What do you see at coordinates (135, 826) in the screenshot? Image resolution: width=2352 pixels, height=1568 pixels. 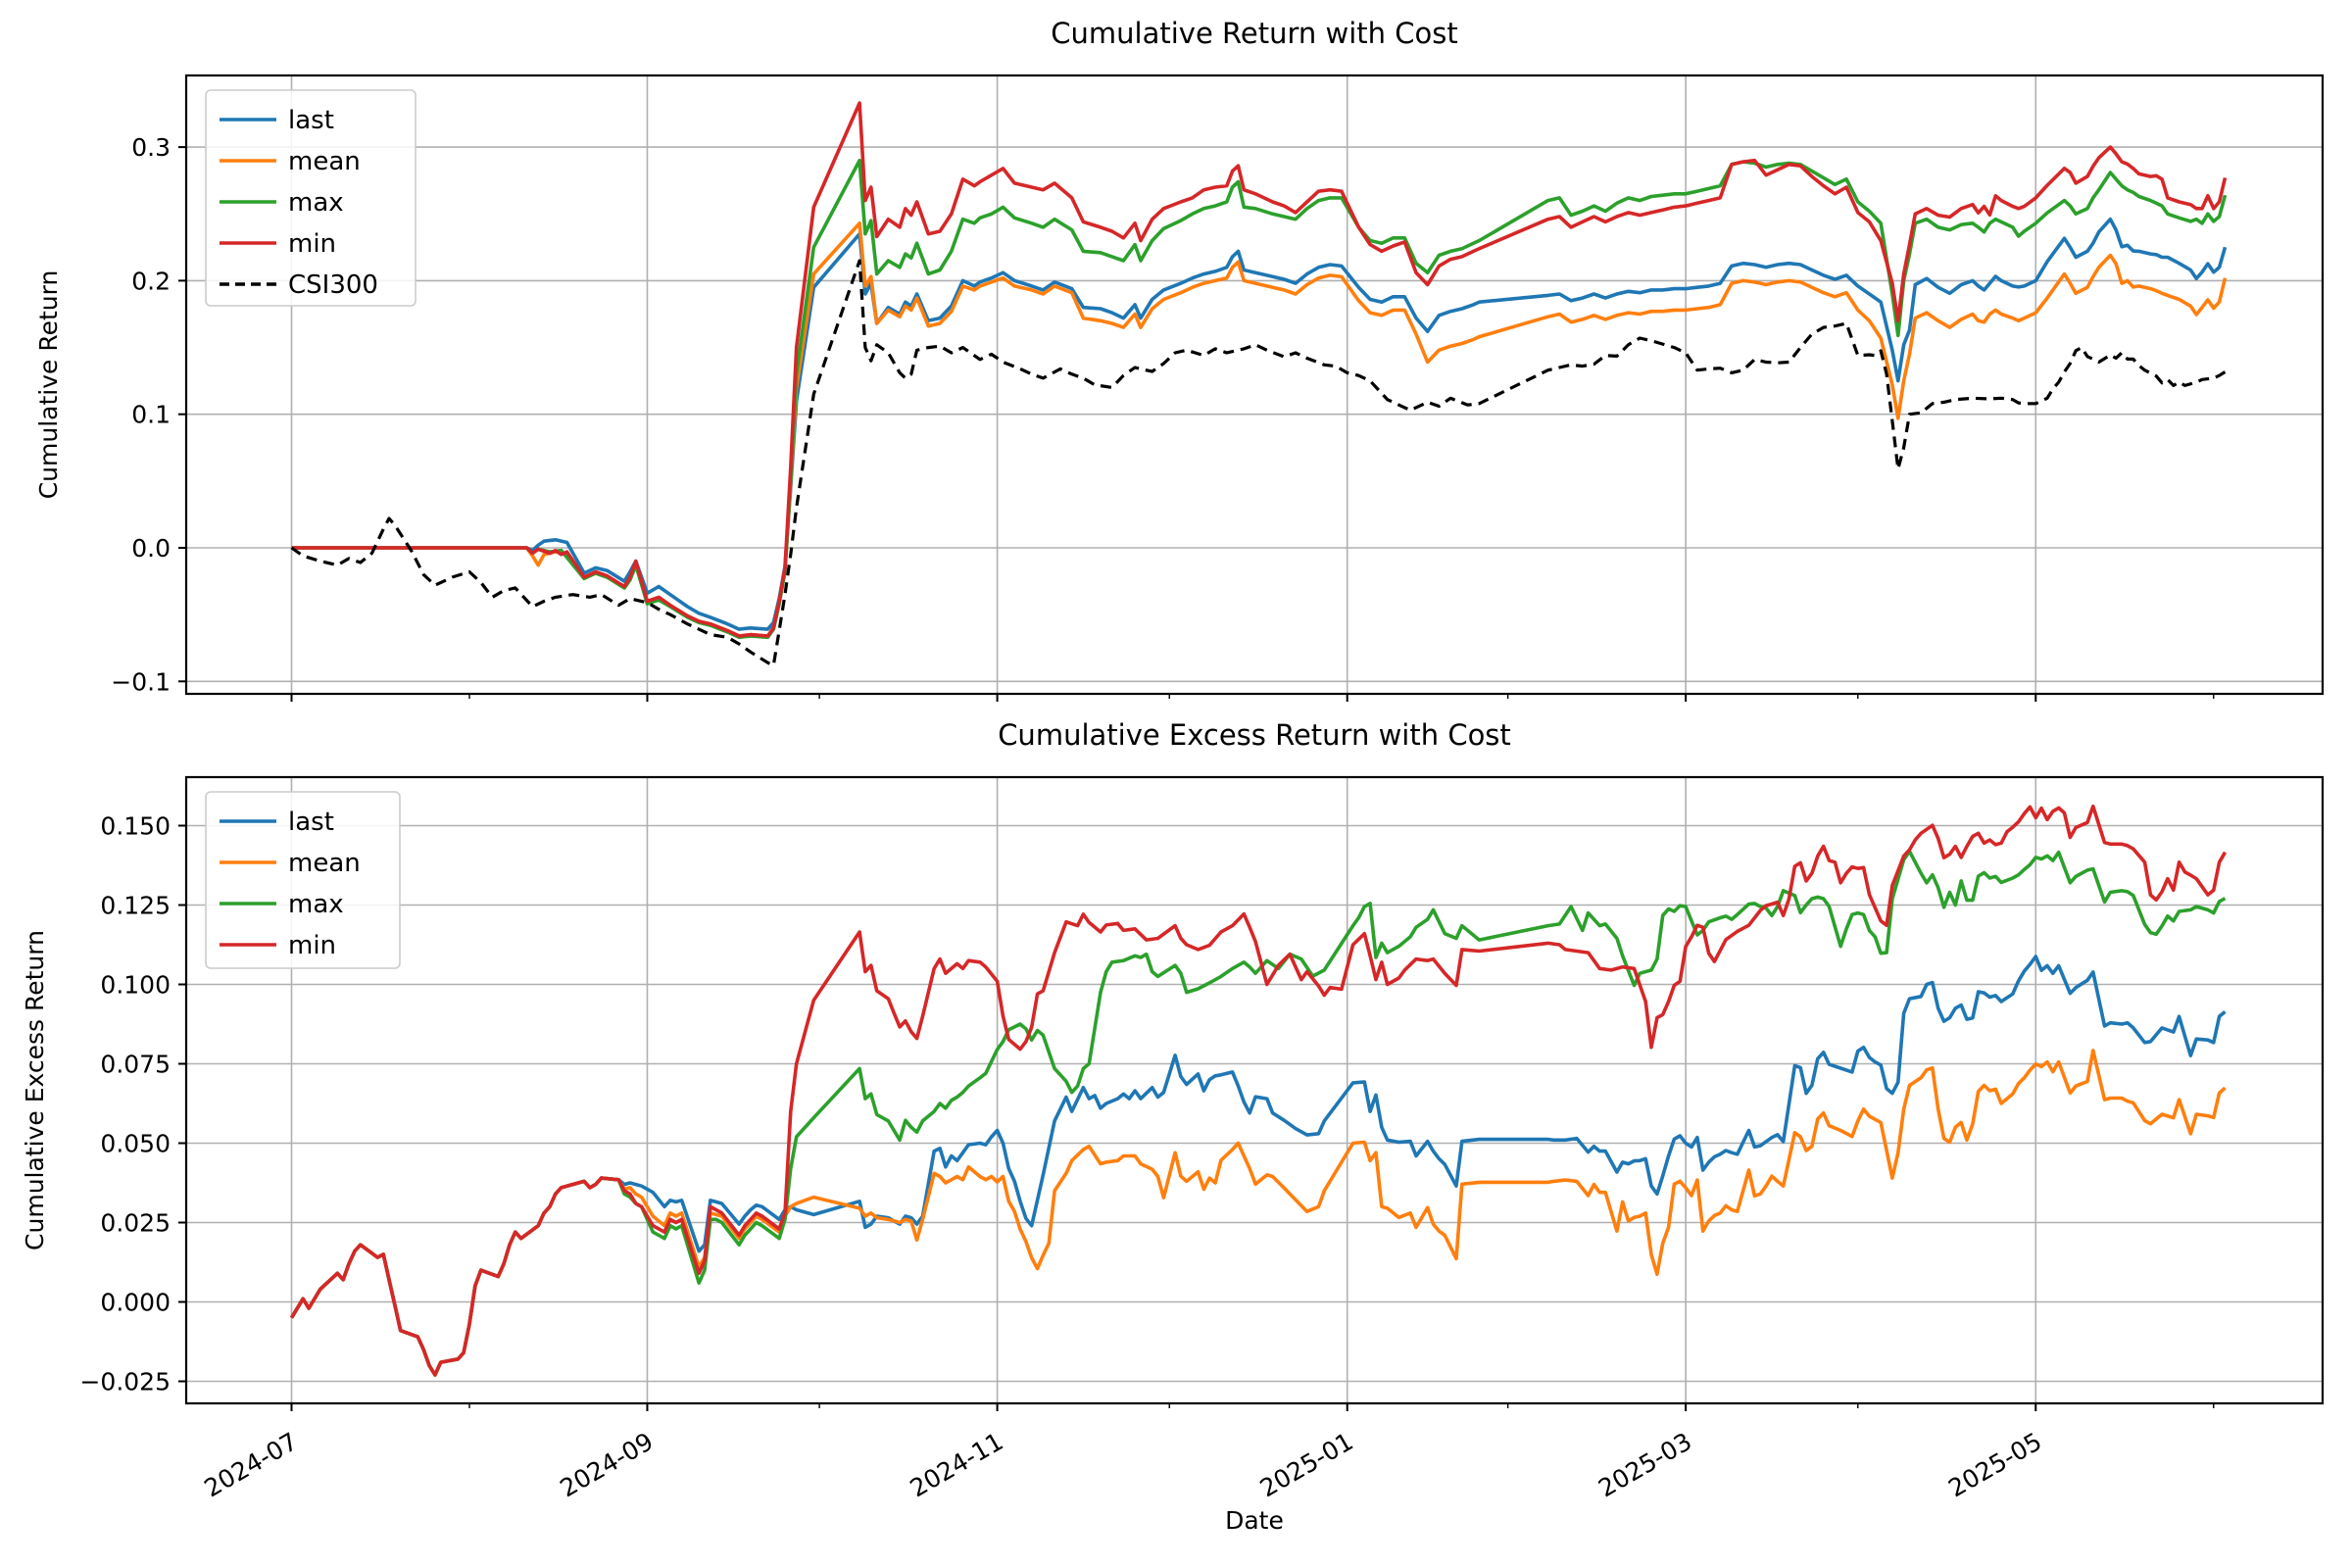 I see `ytick-label: 0.150` at bounding box center [135, 826].